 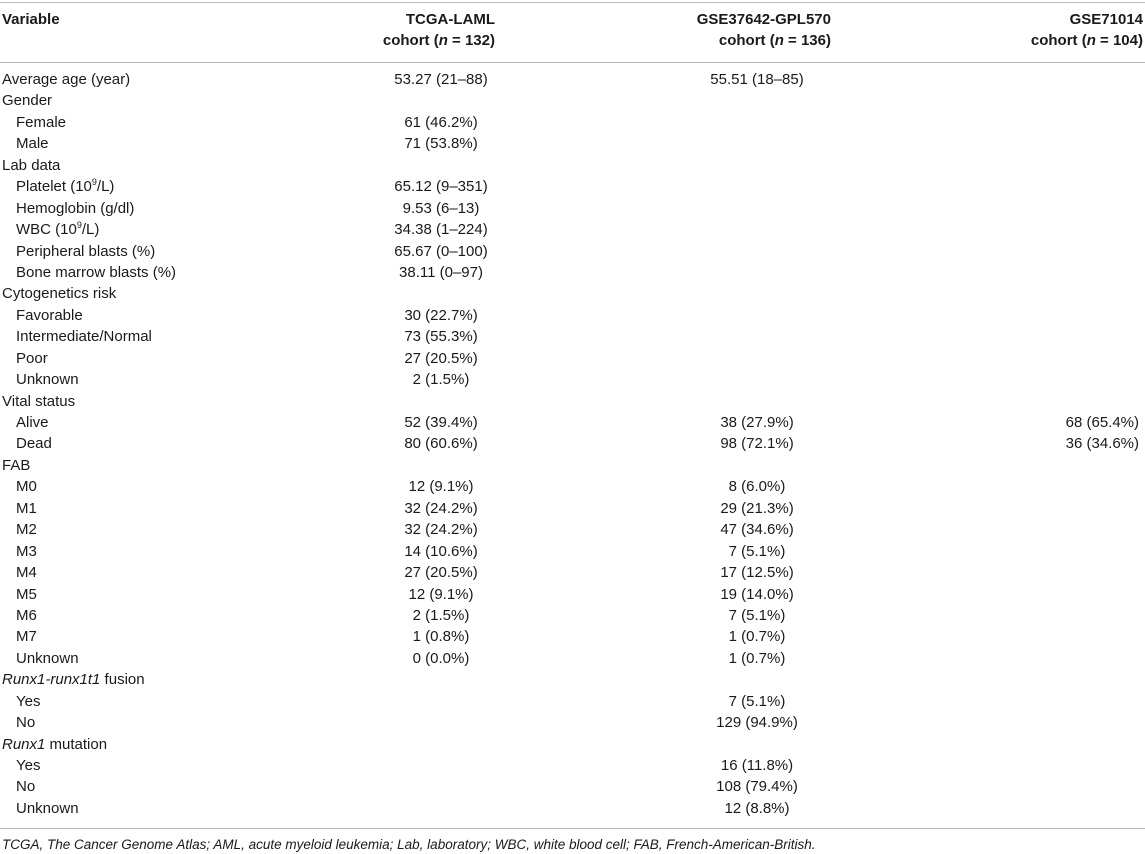 What do you see at coordinates (572, 615) in the screenshot?
I see `table-row: M6 2 (1.5%) 7 (5.1%)` at bounding box center [572, 615].